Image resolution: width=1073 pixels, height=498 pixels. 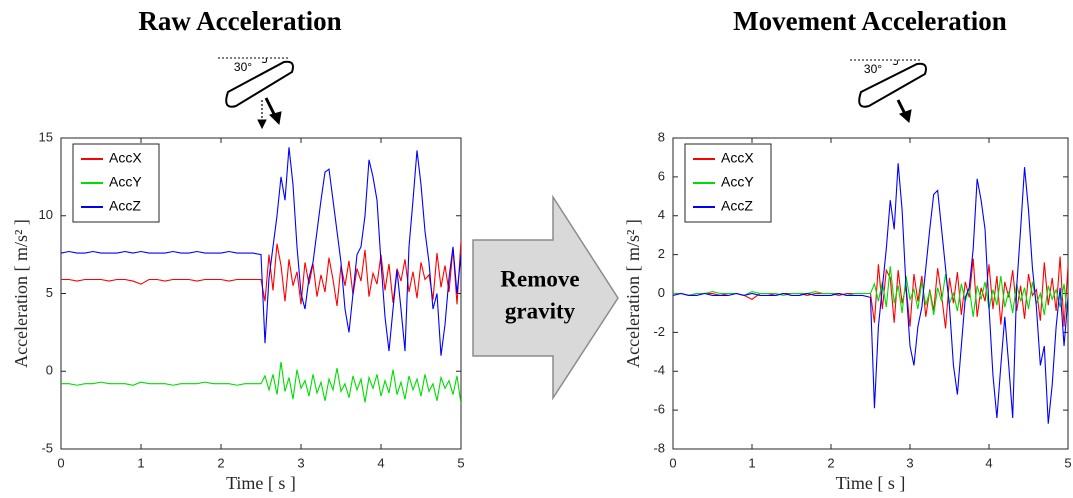 What do you see at coordinates (46, 136) in the screenshot?
I see `y-tick-label: 15` at bounding box center [46, 136].